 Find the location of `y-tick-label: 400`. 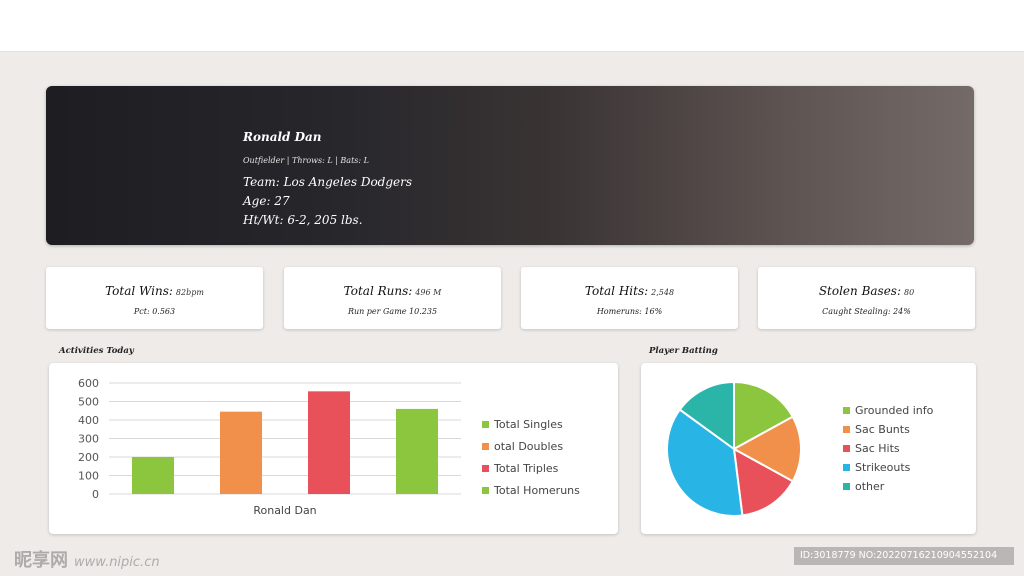

y-tick-label: 400 is located at coordinates (88, 420).